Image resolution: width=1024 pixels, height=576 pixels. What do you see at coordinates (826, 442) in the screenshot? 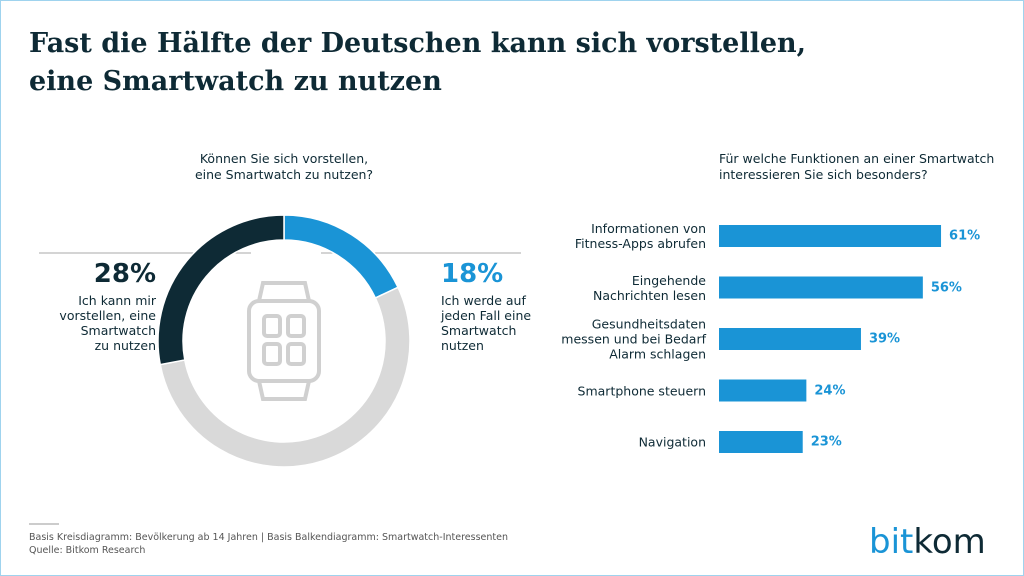
I see `value-label: 23%` at bounding box center [826, 442].